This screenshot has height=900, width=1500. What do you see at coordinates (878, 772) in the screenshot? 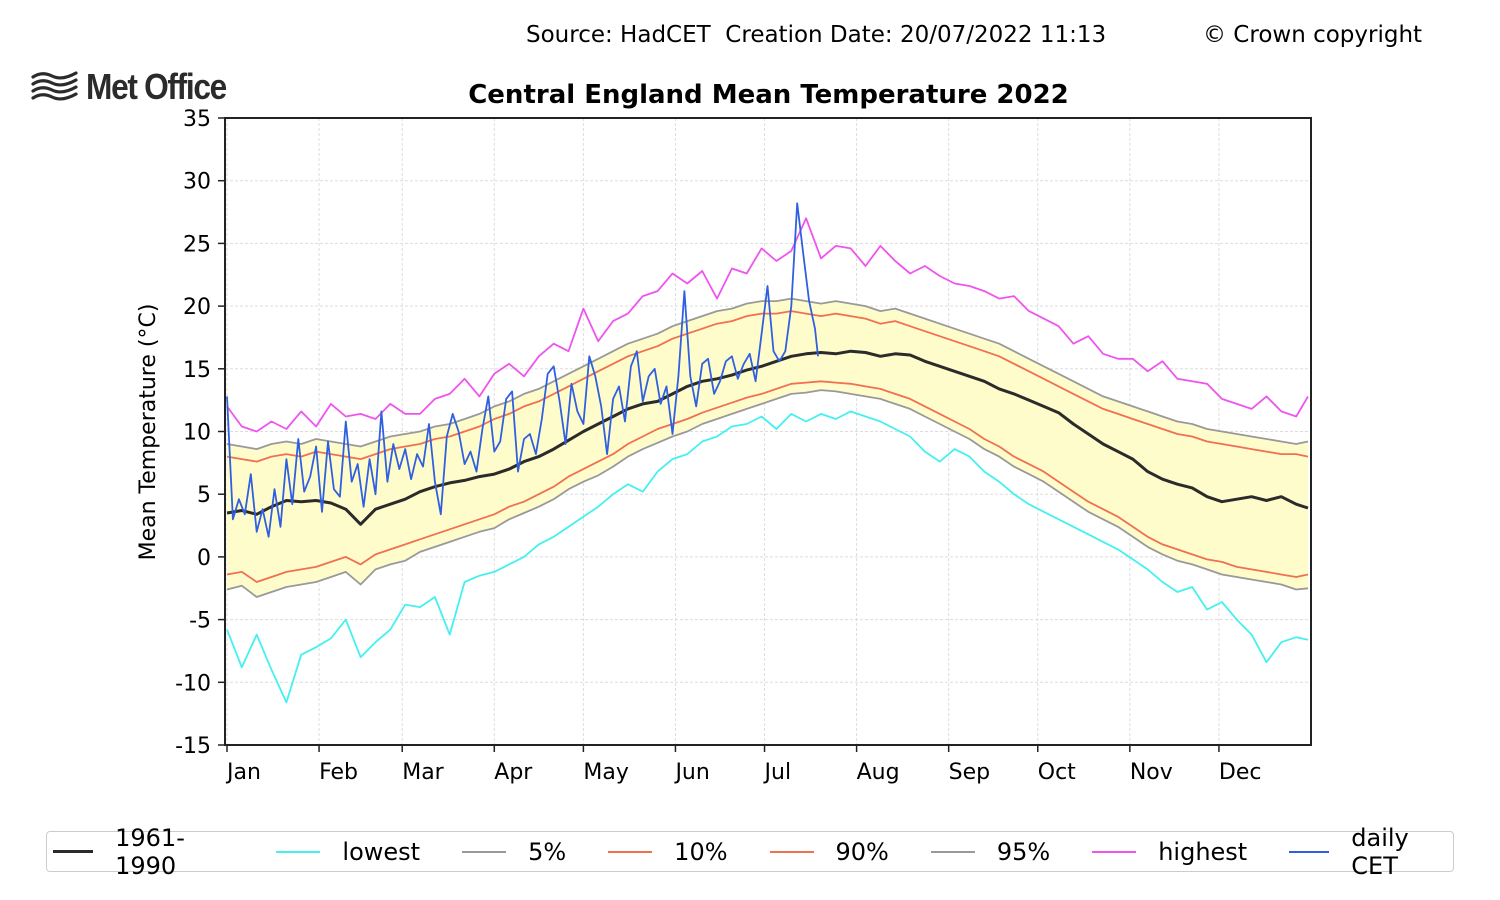
I see `x-tick-label: Aug` at bounding box center [878, 772].